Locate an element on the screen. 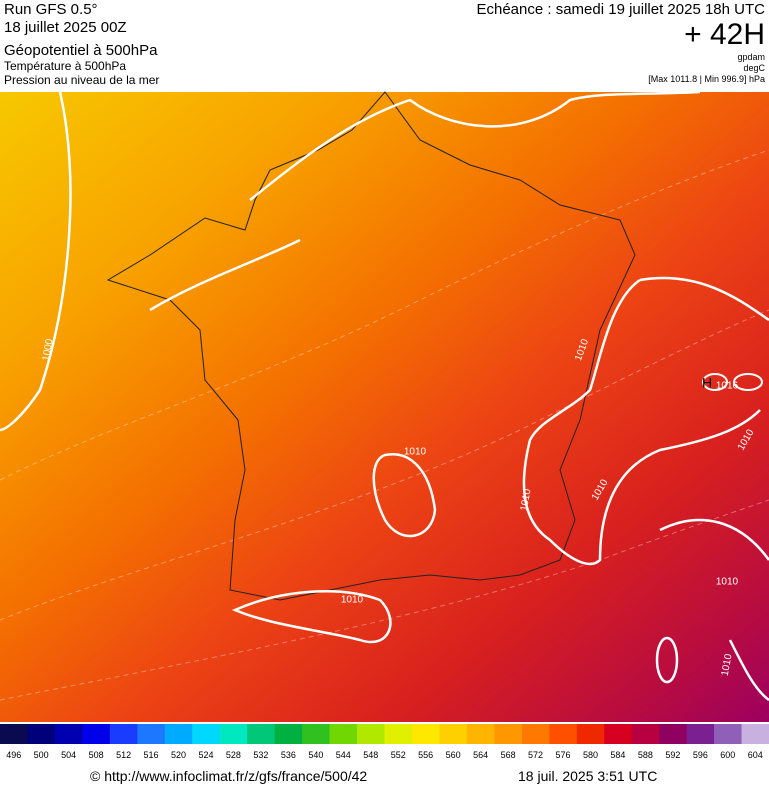 Image resolution: width=769 pixels, height=786 pixels. unit-2: degC is located at coordinates (754, 68).